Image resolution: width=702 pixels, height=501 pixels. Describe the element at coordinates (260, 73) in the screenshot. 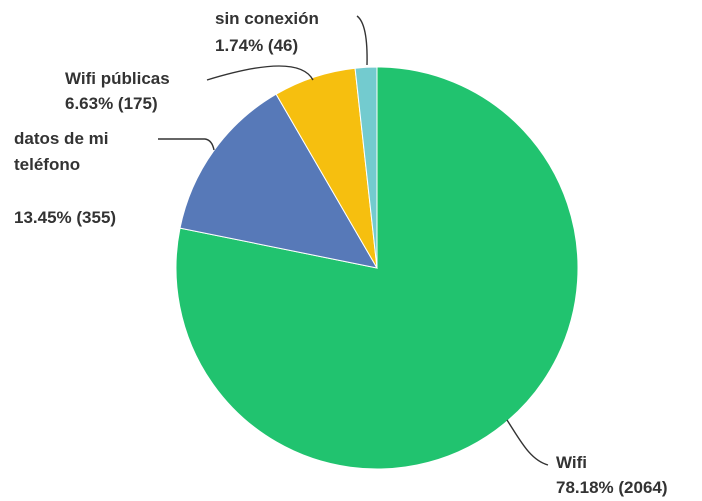

I see `leader-wifi-publicas` at that location.